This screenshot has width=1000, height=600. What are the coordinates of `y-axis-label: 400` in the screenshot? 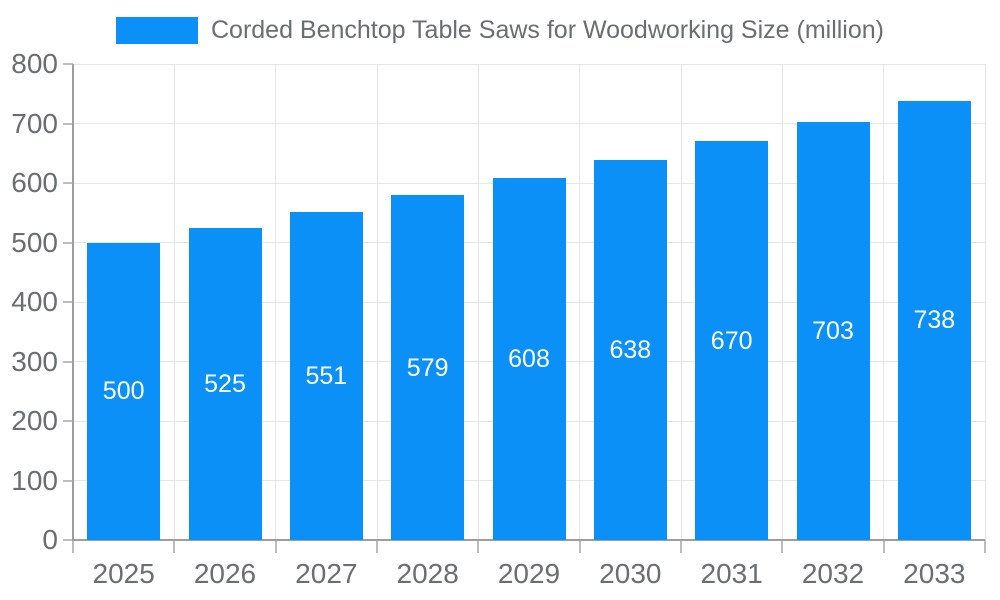 It's located at (34, 301).